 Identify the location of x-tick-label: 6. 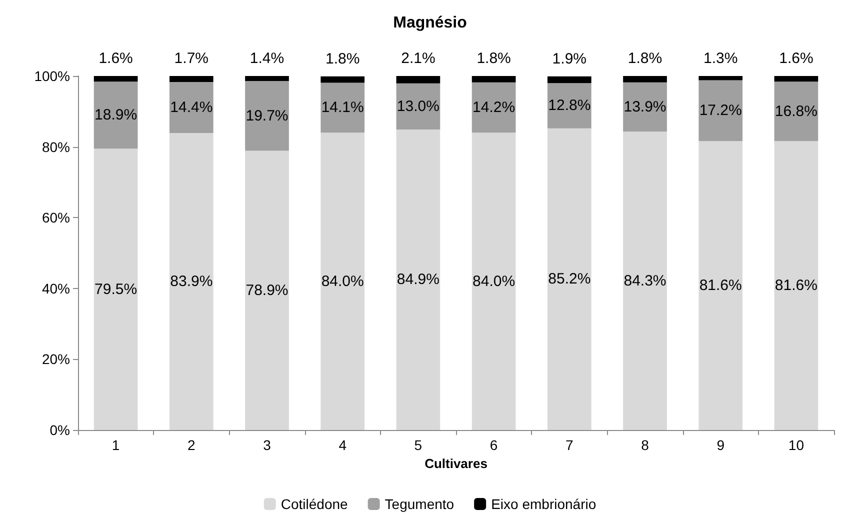
(494, 445).